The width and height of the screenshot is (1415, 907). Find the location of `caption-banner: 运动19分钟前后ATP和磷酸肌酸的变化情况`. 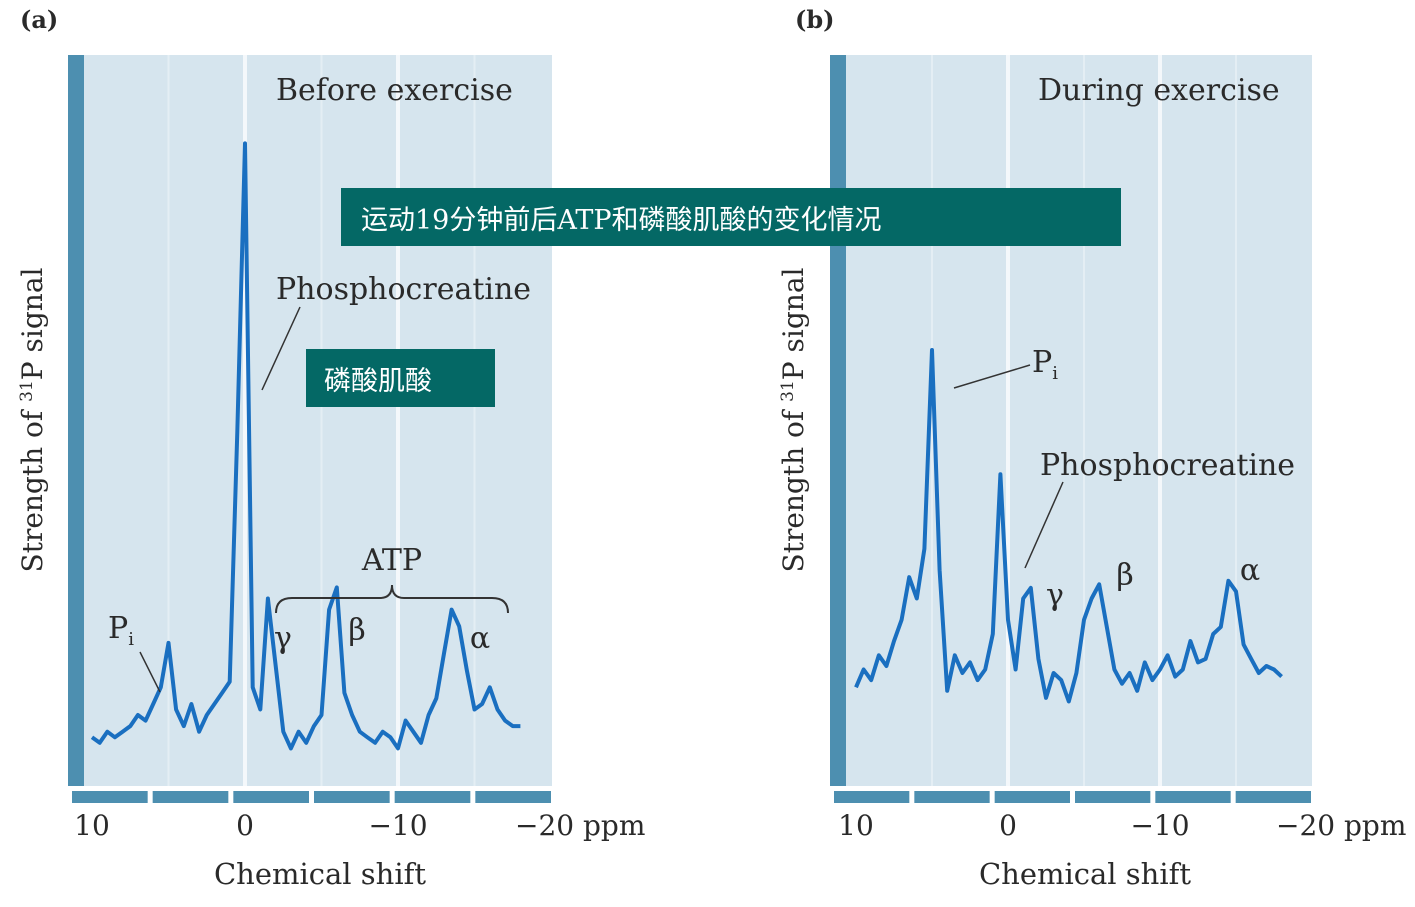

caption-banner: 运动19分钟前后ATP和磷酸肌酸的变化情况 is located at coordinates (731, 217).